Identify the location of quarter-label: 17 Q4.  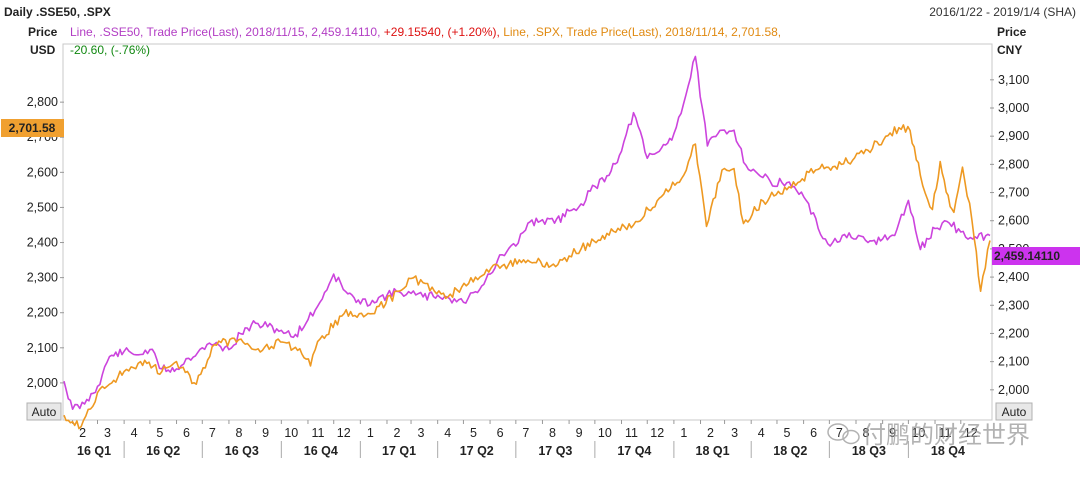
(634, 451).